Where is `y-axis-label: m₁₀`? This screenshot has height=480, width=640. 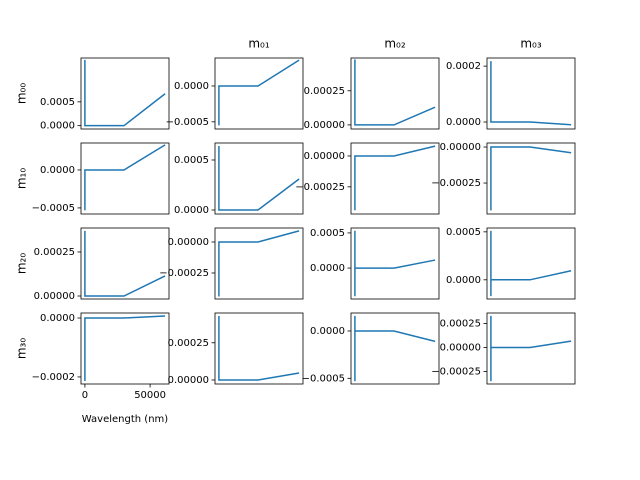
y-axis-label: m₁₀ is located at coordinates (22, 179).